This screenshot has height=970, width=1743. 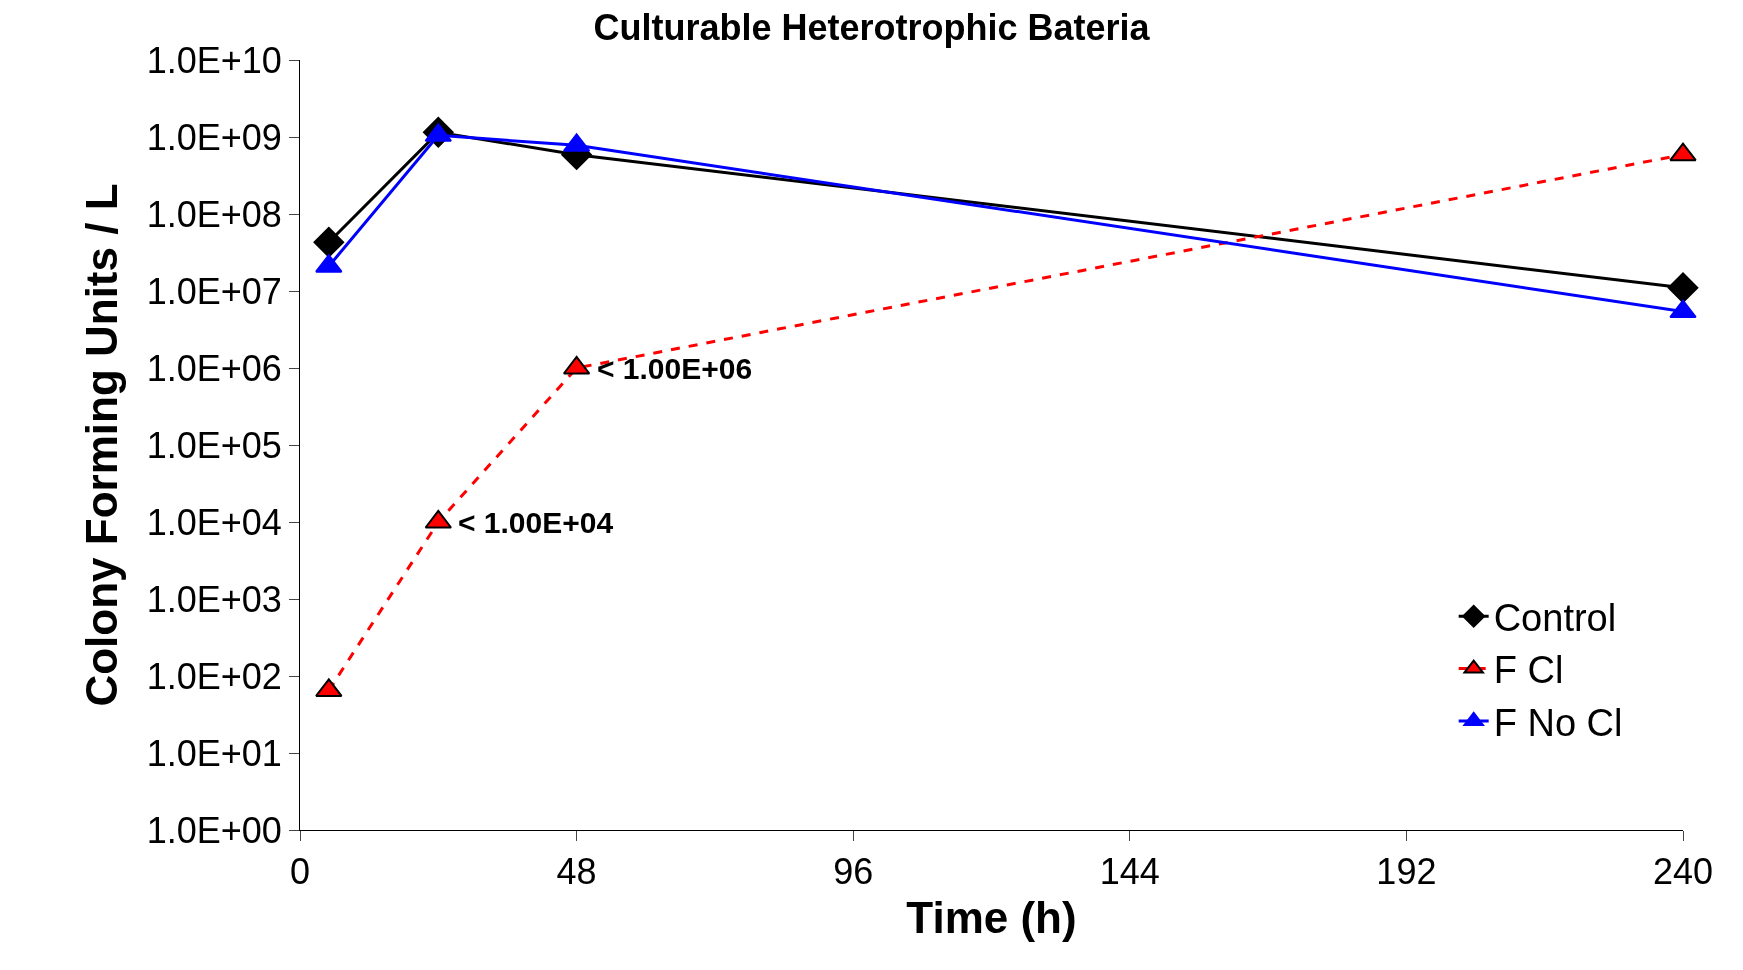 What do you see at coordinates (300, 872) in the screenshot?
I see `x-tick-label: 0` at bounding box center [300, 872].